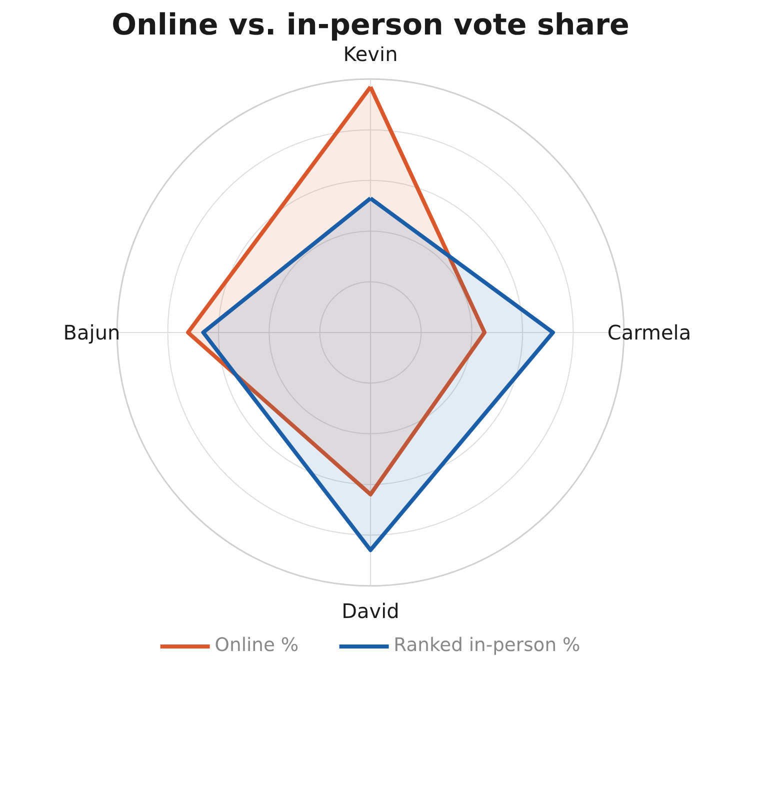 The height and width of the screenshot is (786, 775). Describe the element at coordinates (256, 645) in the screenshot. I see `legend-label: Online %` at that location.